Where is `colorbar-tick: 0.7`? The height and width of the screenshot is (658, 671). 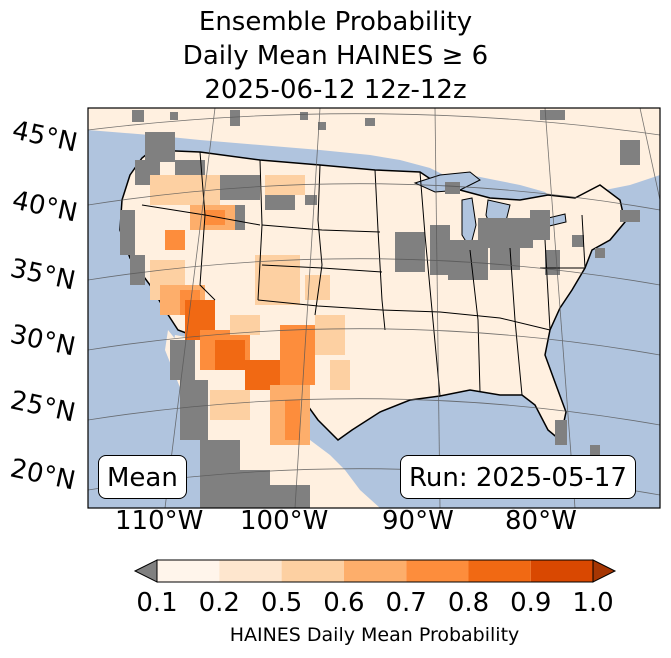
colorbar-tick: 0.7 is located at coordinates (406, 603).